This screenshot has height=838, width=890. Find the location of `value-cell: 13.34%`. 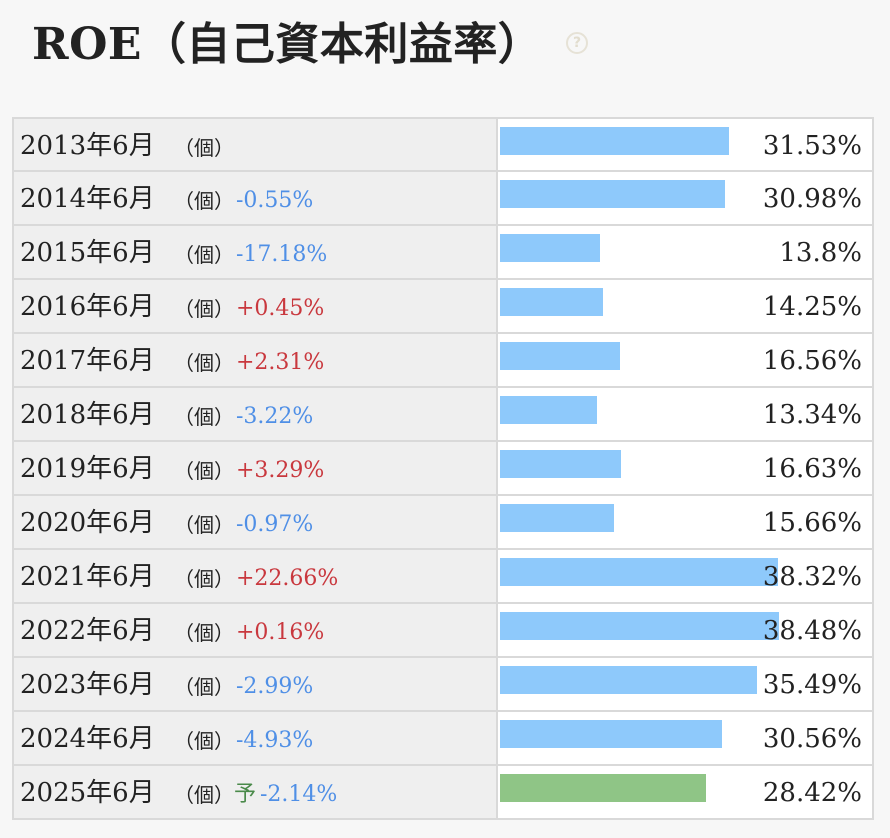

value-cell: 13.34% is located at coordinates (686, 414).